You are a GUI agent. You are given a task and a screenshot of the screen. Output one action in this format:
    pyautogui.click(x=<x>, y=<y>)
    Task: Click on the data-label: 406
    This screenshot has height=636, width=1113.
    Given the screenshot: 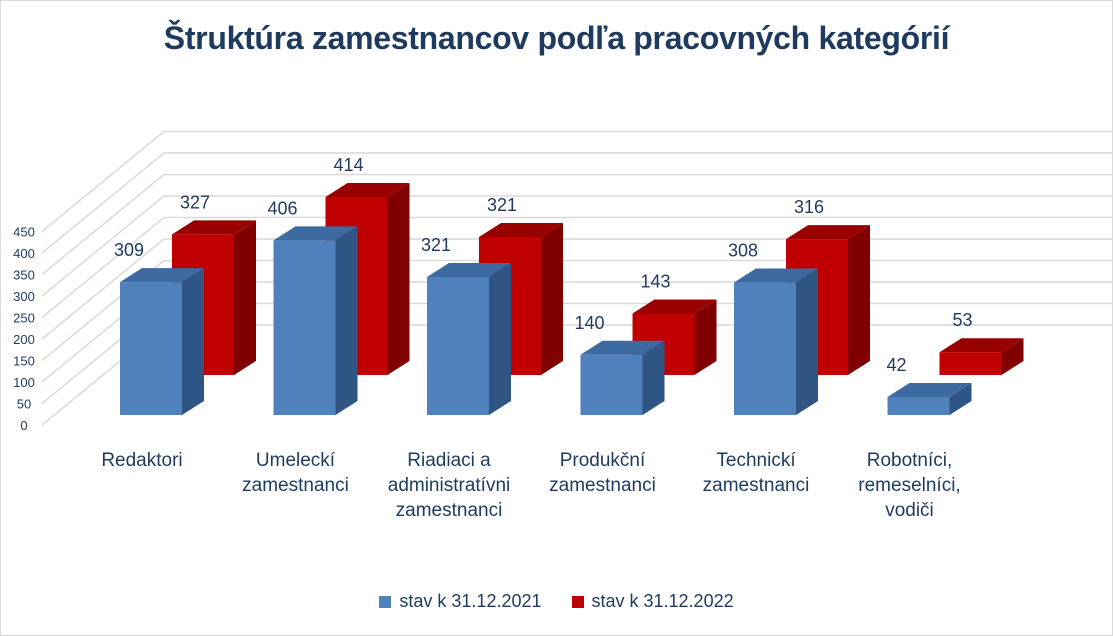 What is the action you would take?
    pyautogui.click(x=282, y=208)
    